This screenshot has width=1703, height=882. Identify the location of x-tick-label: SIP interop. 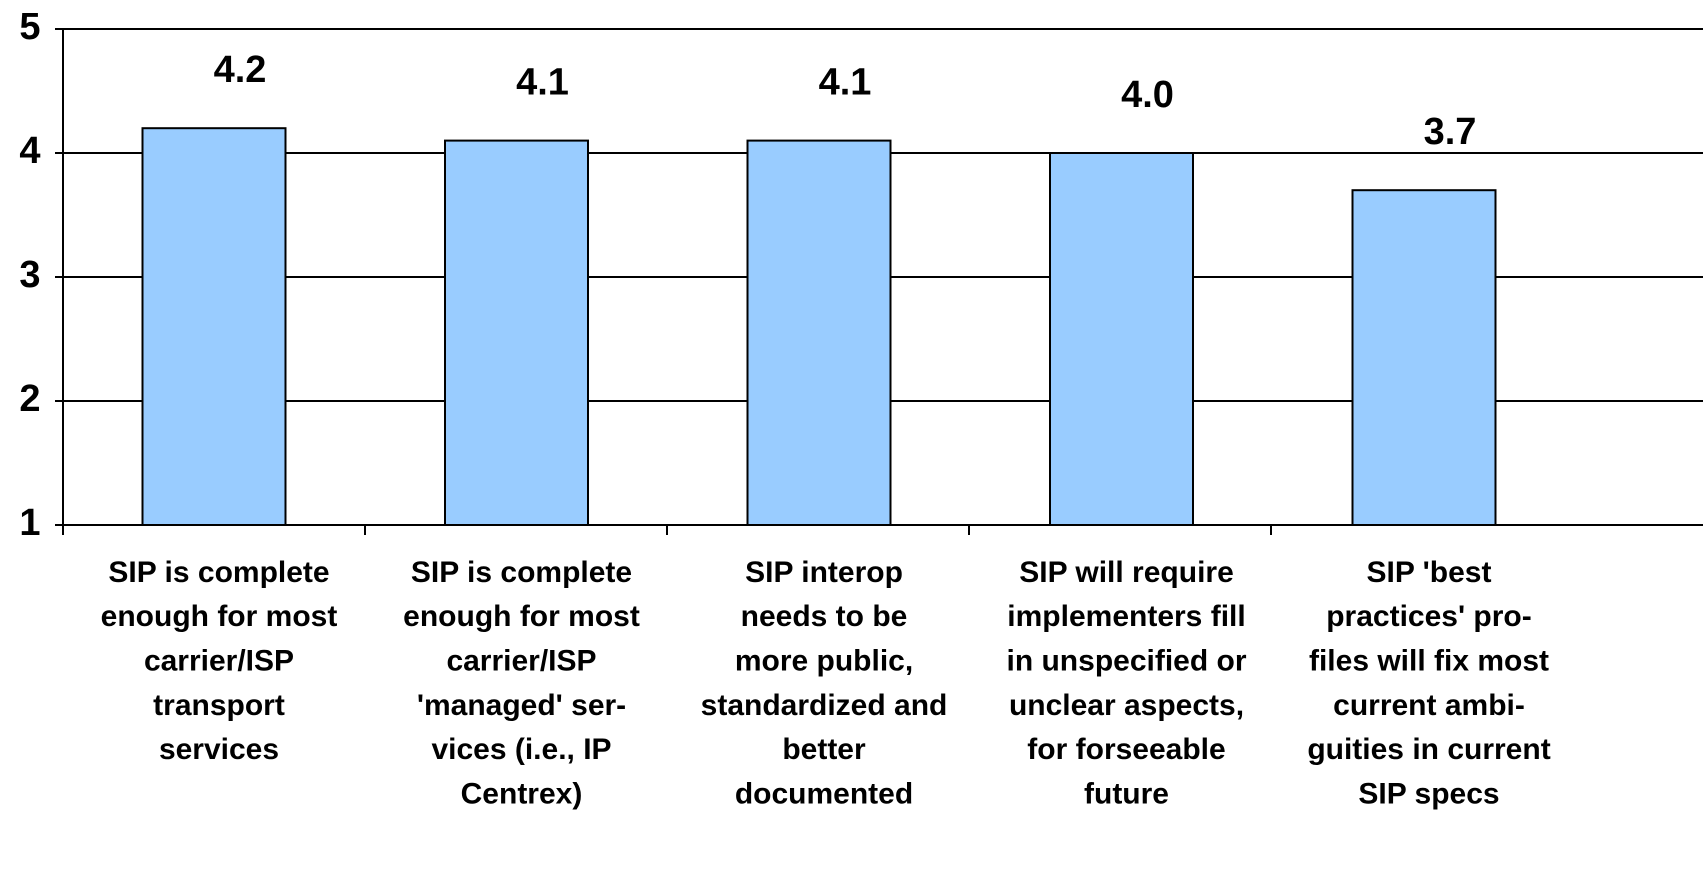
(824, 572).